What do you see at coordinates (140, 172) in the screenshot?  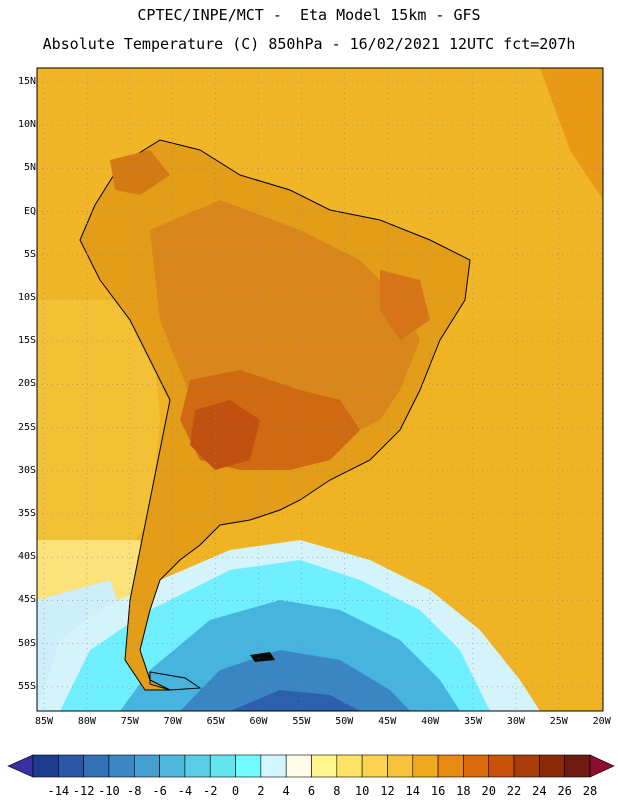 I see `hot-region-north` at bounding box center [140, 172].